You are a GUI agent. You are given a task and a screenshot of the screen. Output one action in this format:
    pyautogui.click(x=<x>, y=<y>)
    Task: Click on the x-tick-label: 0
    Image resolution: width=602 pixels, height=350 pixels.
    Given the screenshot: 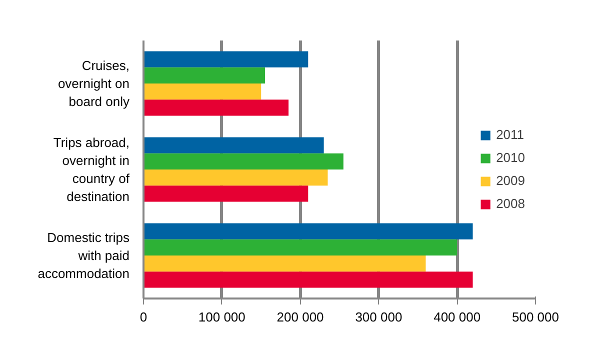 What is the action you would take?
    pyautogui.click(x=144, y=317)
    